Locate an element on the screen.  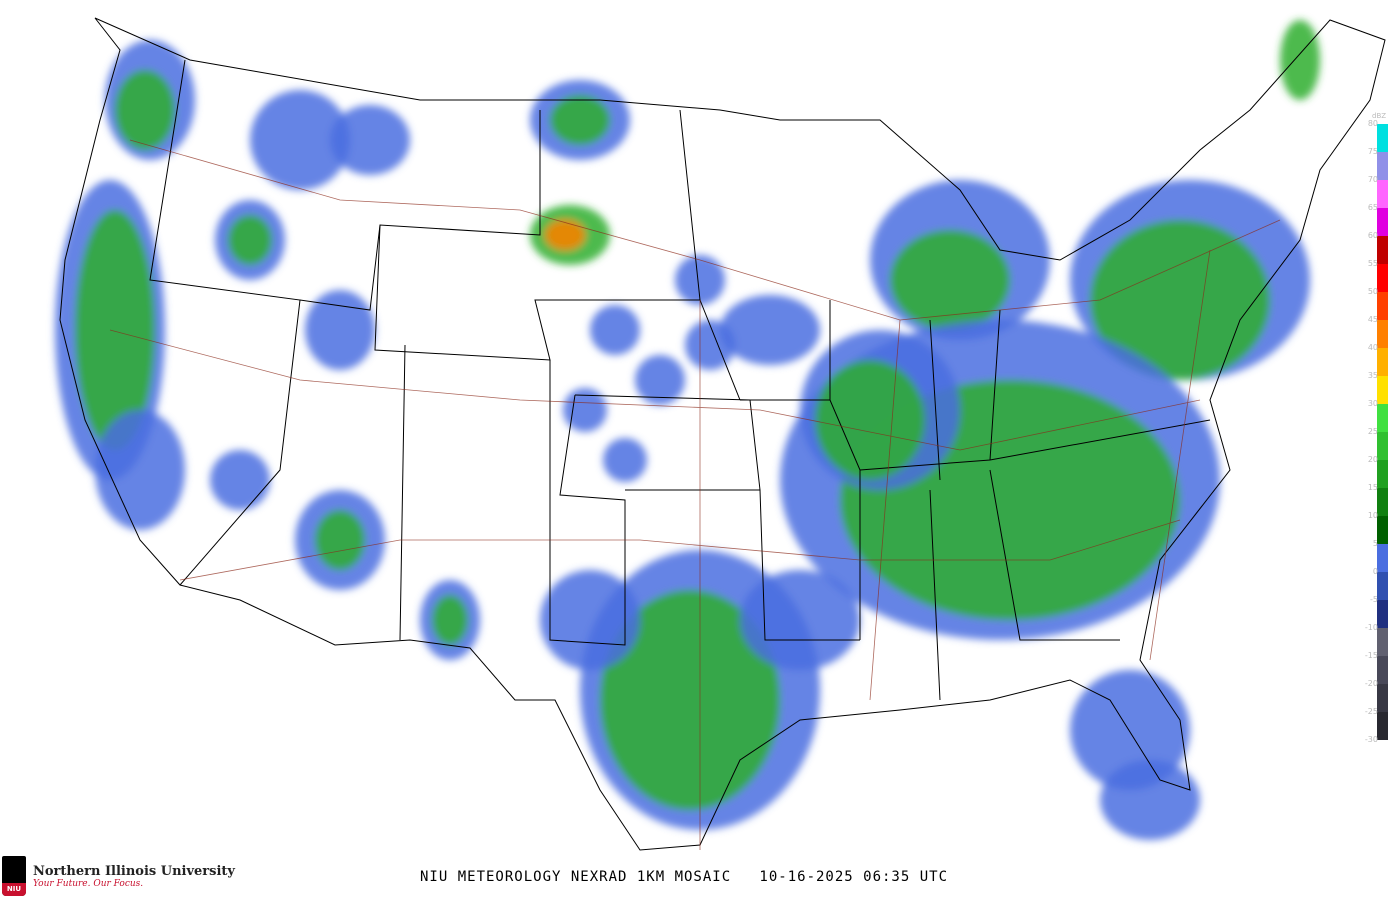
legend-label: 15 is located at coordinates (1372, 487).